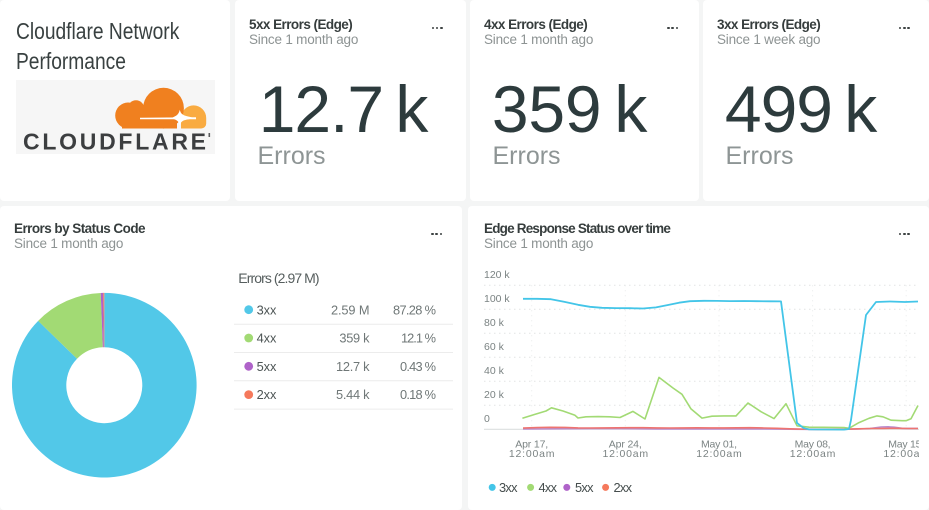 The image size is (929, 510). Describe the element at coordinates (531, 444) in the screenshot. I see `svg-text: Apr 17,` at that location.